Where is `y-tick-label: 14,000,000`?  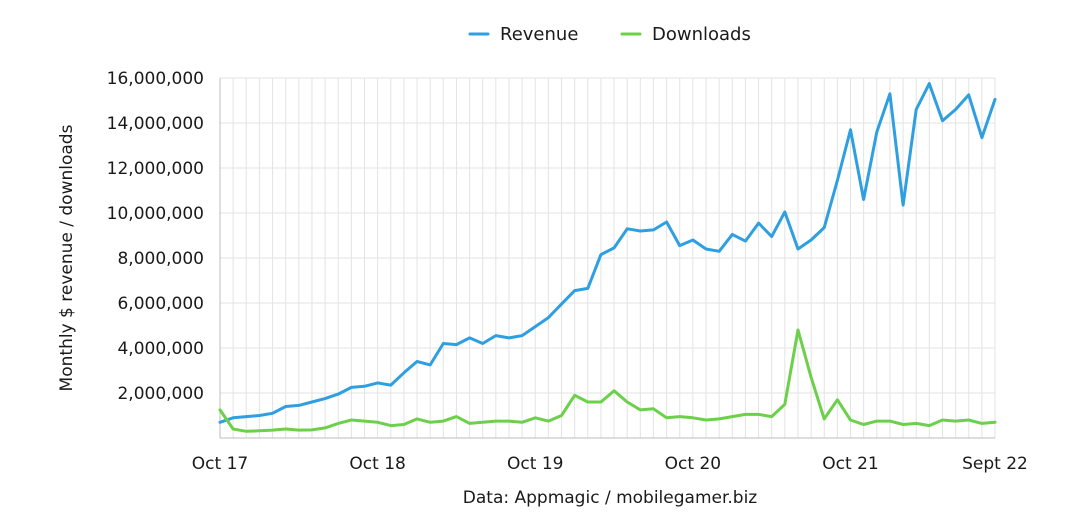
y-tick-label: 14,000,000 is located at coordinates (155, 124).